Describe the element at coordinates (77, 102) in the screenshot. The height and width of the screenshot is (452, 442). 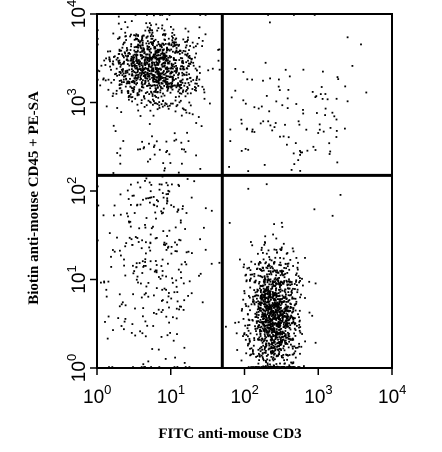
I see `y-tick-label: 103` at that location.